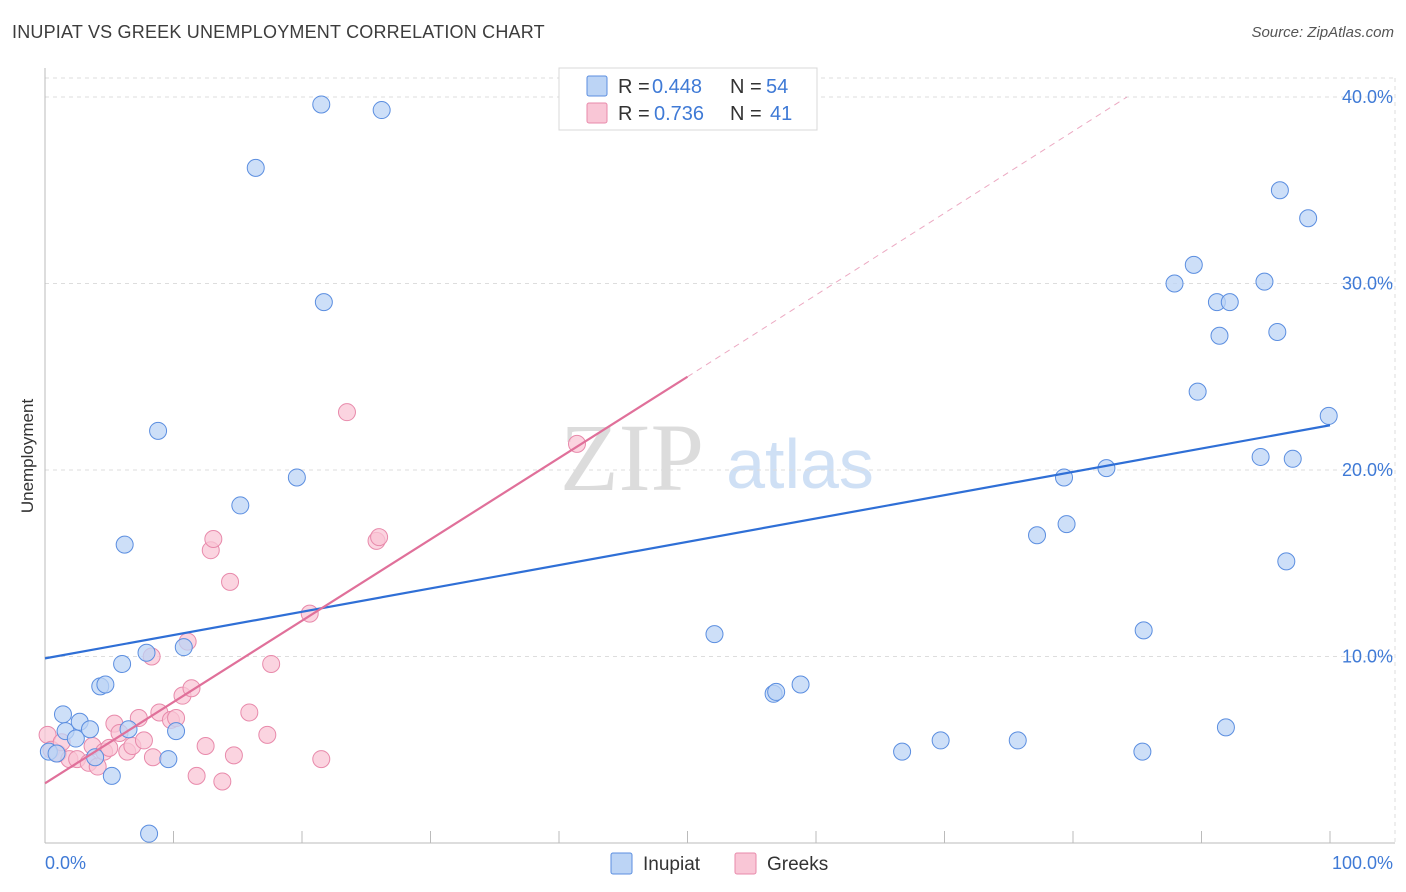 The image size is (1406, 892). Describe the element at coordinates (797, 864) in the screenshot. I see `bottom-legend-label-greeks: Greeks` at that location.